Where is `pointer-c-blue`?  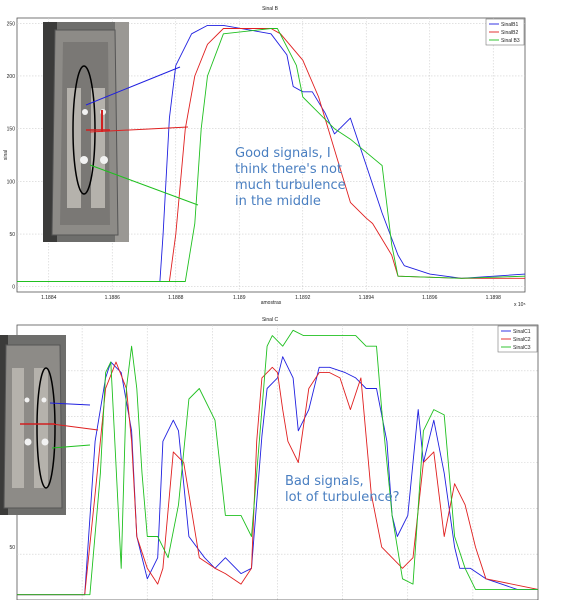 pointer-c-blue is located at coordinates (70, 404).